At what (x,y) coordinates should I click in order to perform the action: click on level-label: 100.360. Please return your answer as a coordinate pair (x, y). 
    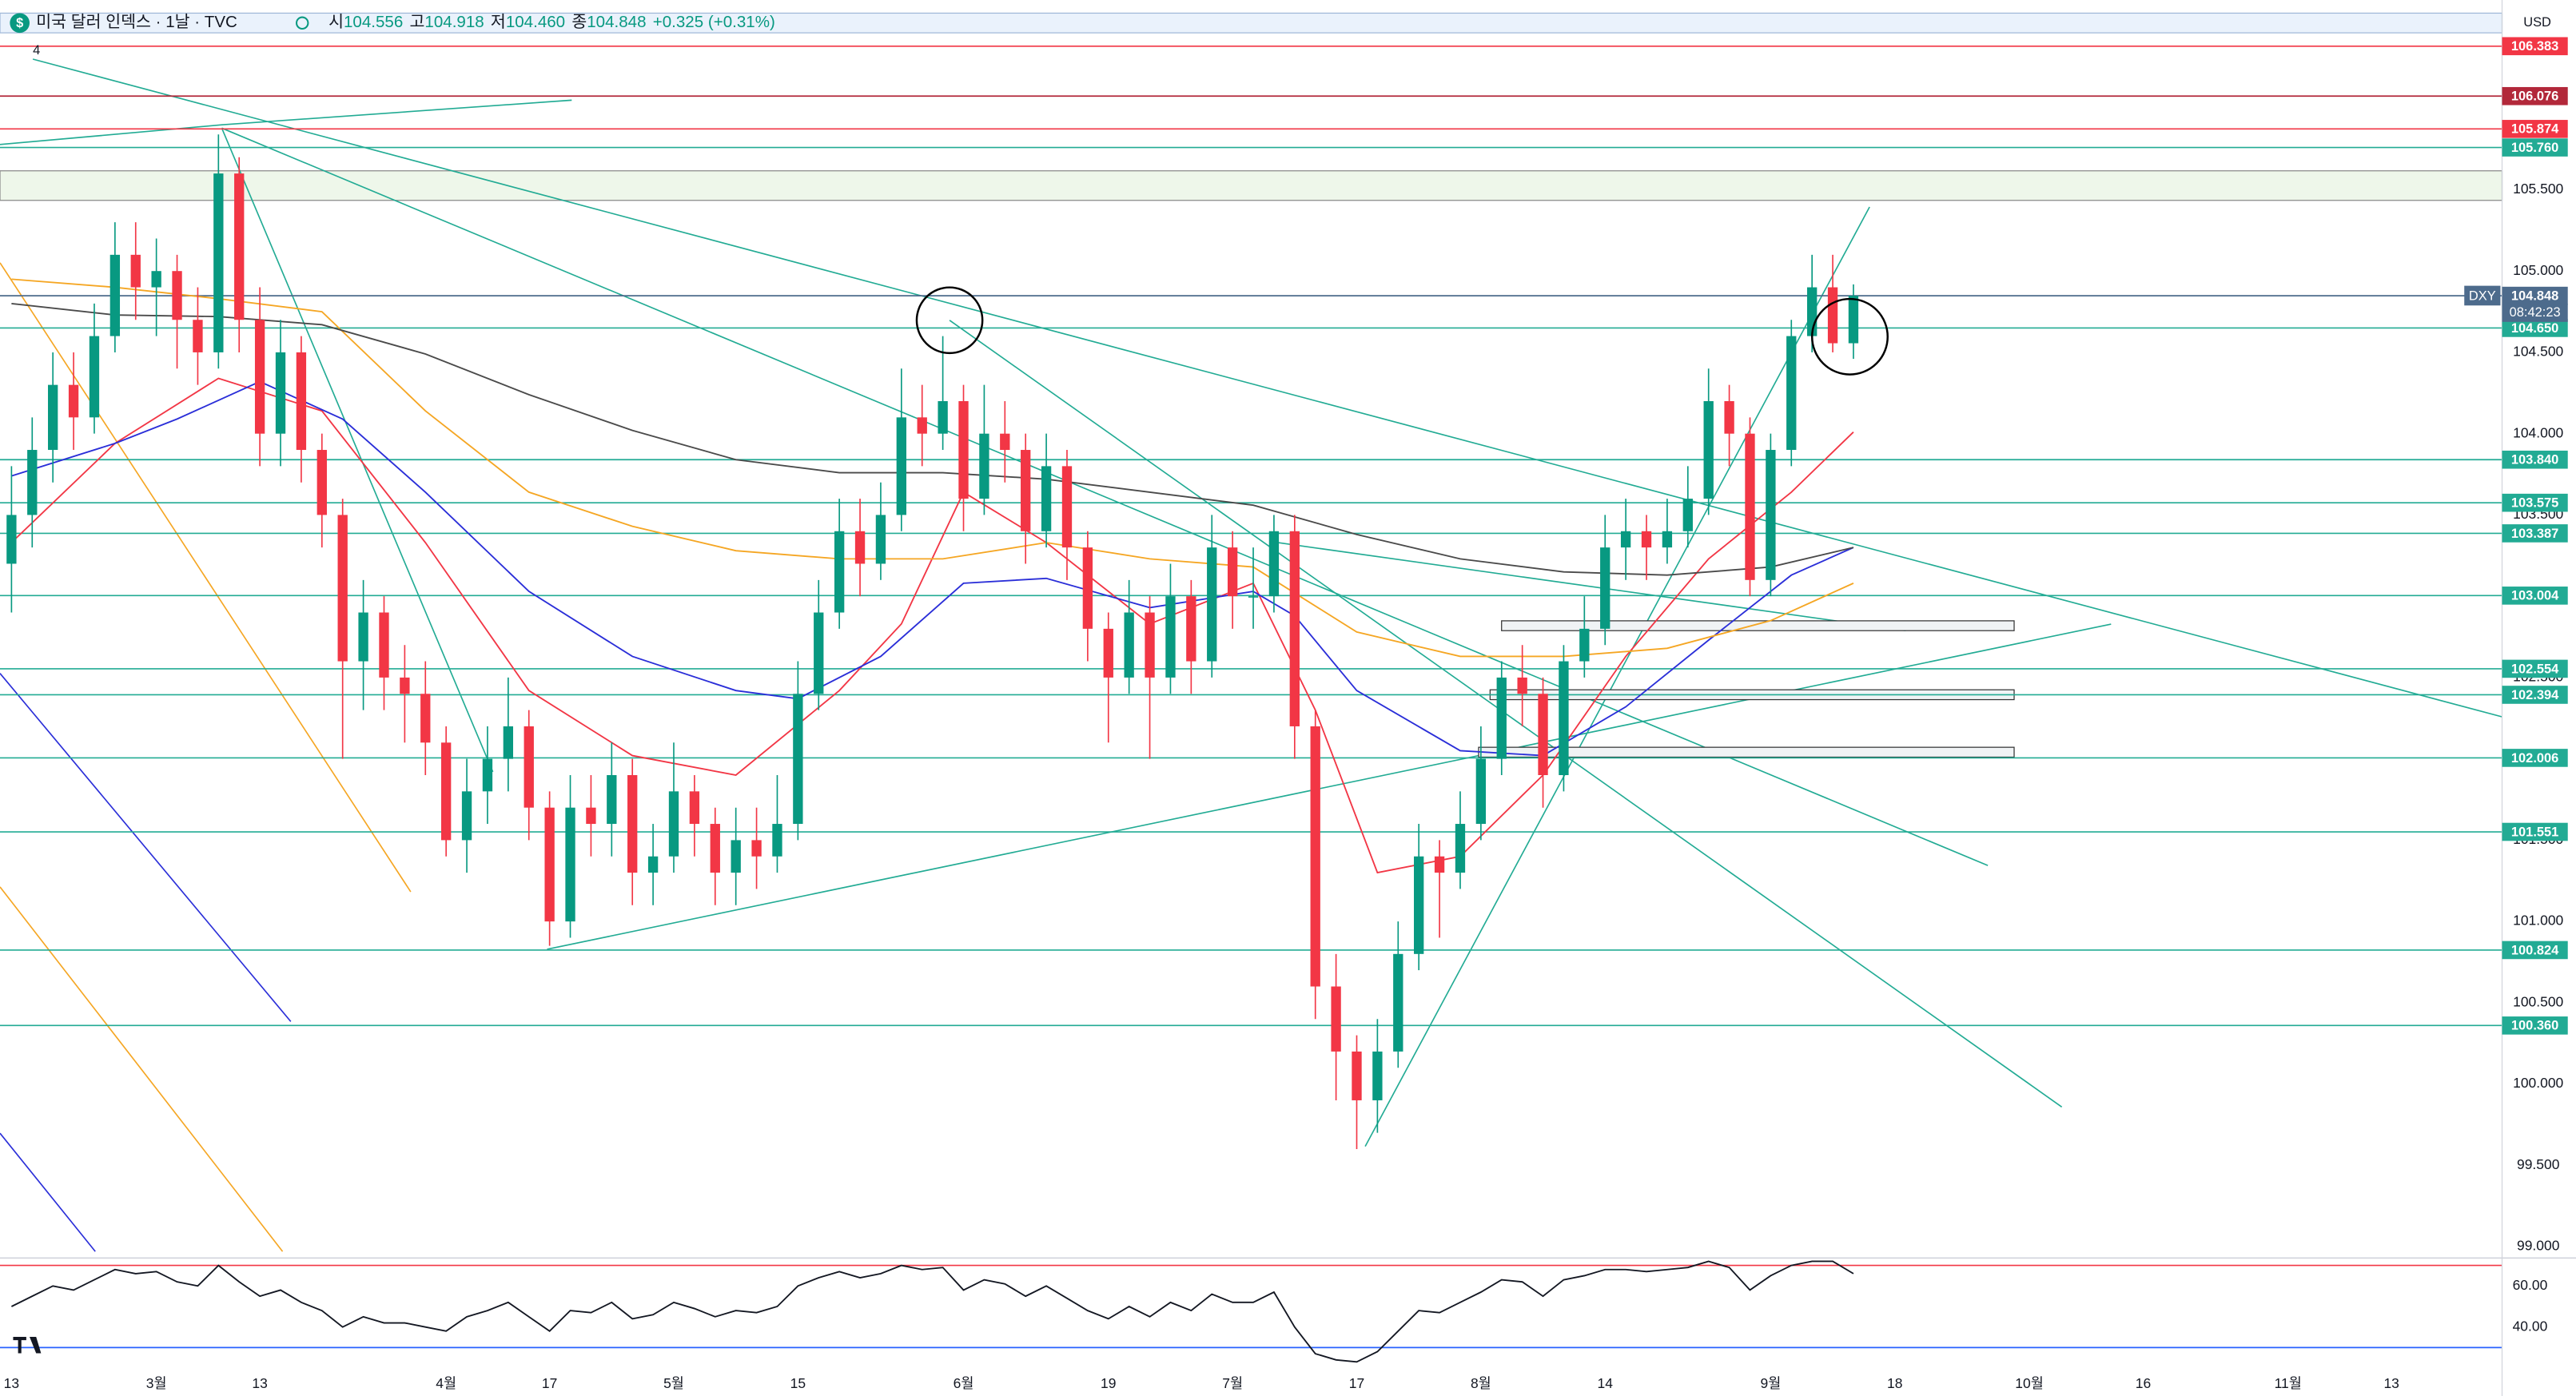
    Looking at the image, I should click on (2534, 1026).